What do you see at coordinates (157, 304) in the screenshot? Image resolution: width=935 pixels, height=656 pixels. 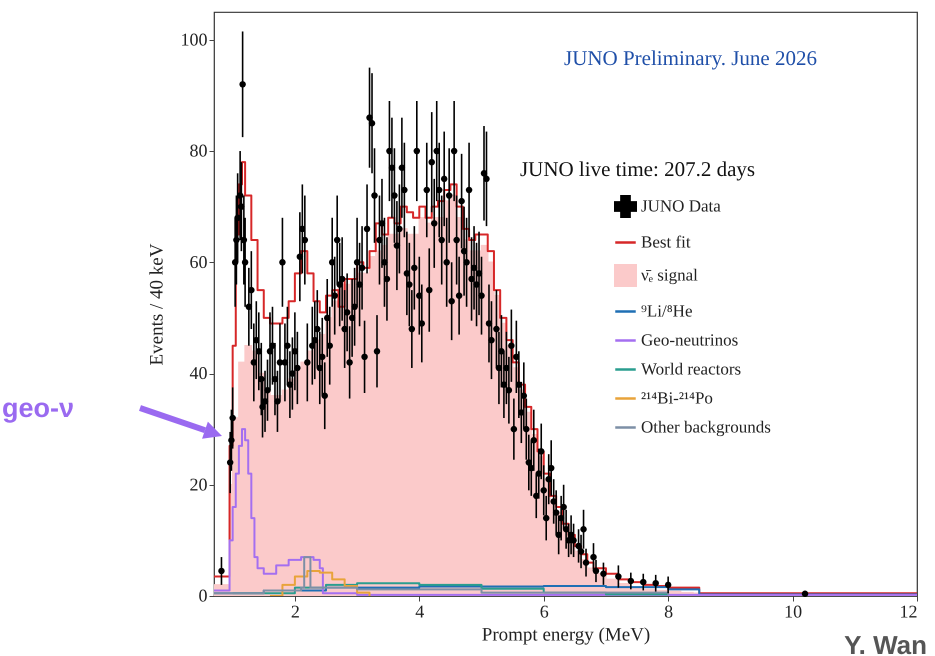 I see `y-axis-title: Events / 40 keV` at bounding box center [157, 304].